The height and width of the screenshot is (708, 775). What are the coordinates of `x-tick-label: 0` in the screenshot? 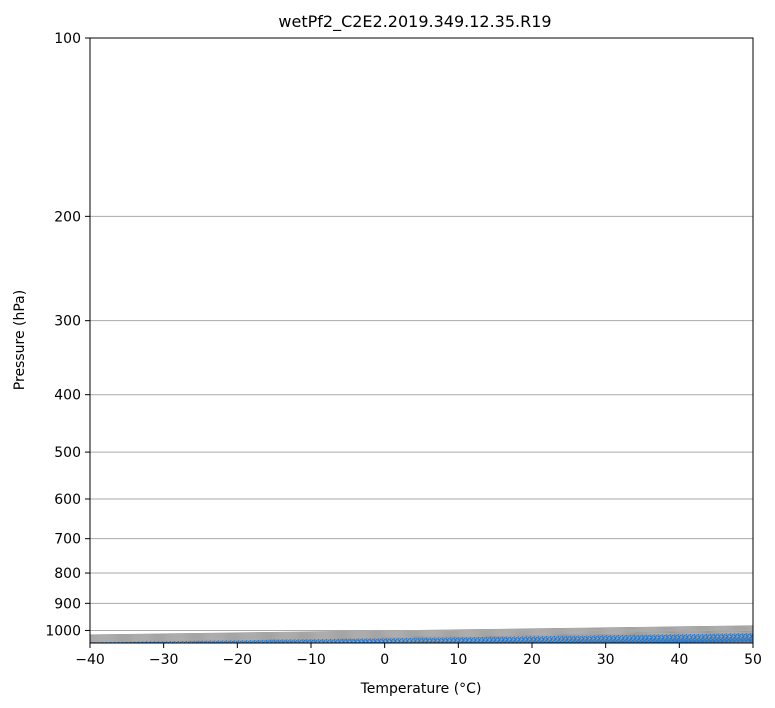 It's located at (384, 660).